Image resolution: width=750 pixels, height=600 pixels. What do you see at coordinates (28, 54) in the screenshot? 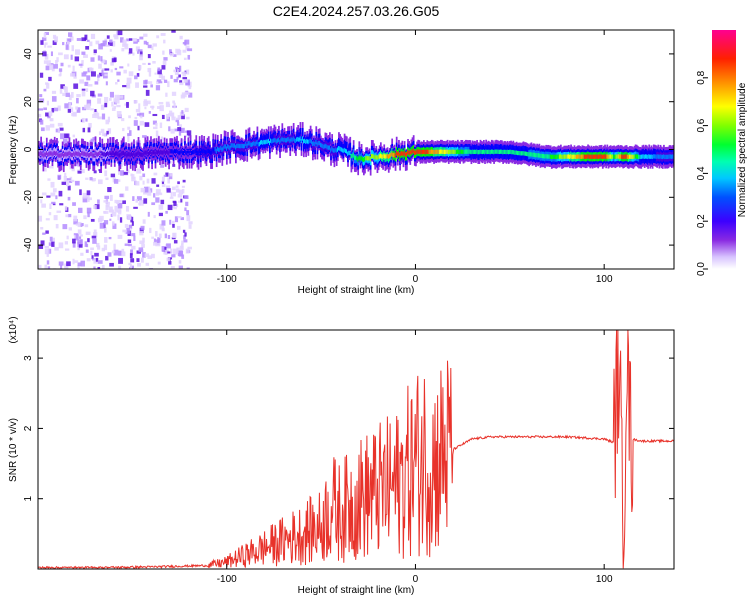
I see `y-tick-label: 40` at bounding box center [28, 54].